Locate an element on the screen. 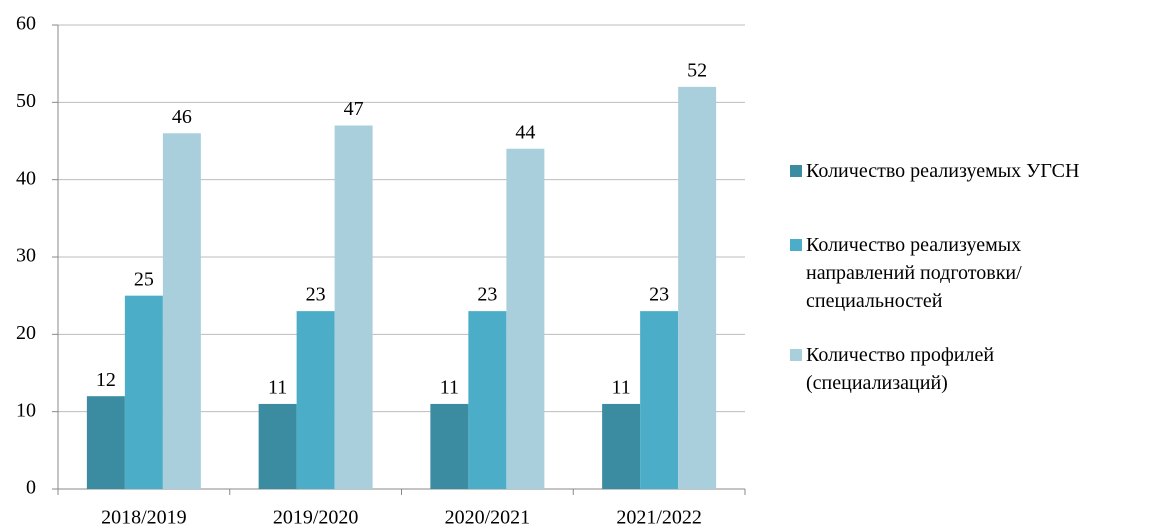 Image resolution: width=1176 pixels, height=531 pixels. x-tick-label: 2018/2019 is located at coordinates (144, 518).